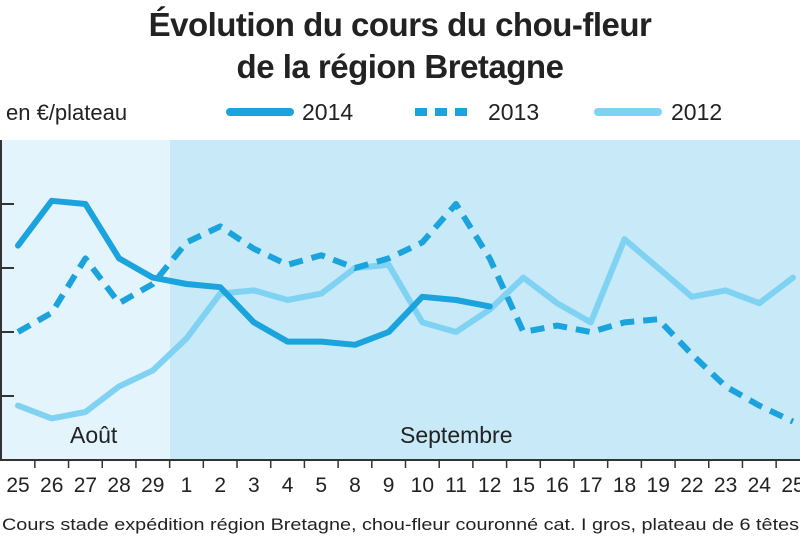 The height and width of the screenshot is (550, 800). What do you see at coordinates (456, 435) in the screenshot?
I see `month-label-septembre: Septembre` at bounding box center [456, 435].